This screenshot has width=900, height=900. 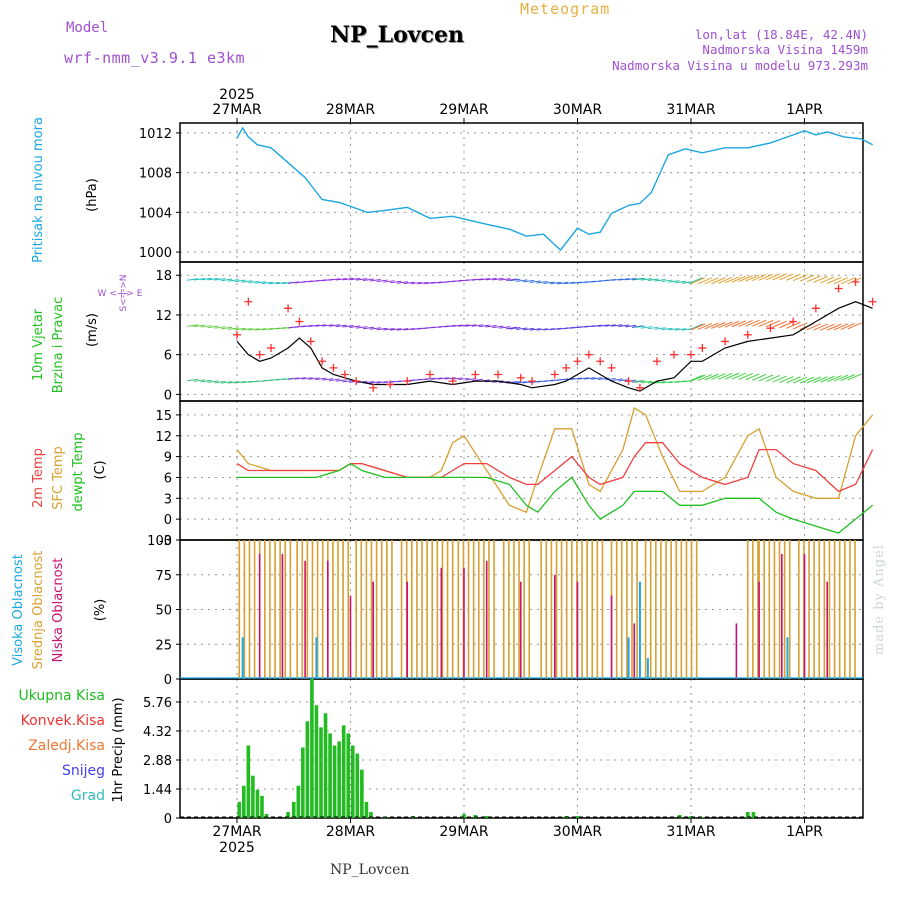 What do you see at coordinates (168, 395) in the screenshot?
I see `ytick-label-1-0: 0` at bounding box center [168, 395].